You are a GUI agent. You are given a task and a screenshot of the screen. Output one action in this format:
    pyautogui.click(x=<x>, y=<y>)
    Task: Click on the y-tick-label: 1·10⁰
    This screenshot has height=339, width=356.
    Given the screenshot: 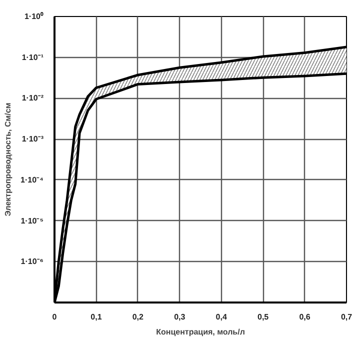 What is the action you would take?
    pyautogui.click(x=34, y=16)
    